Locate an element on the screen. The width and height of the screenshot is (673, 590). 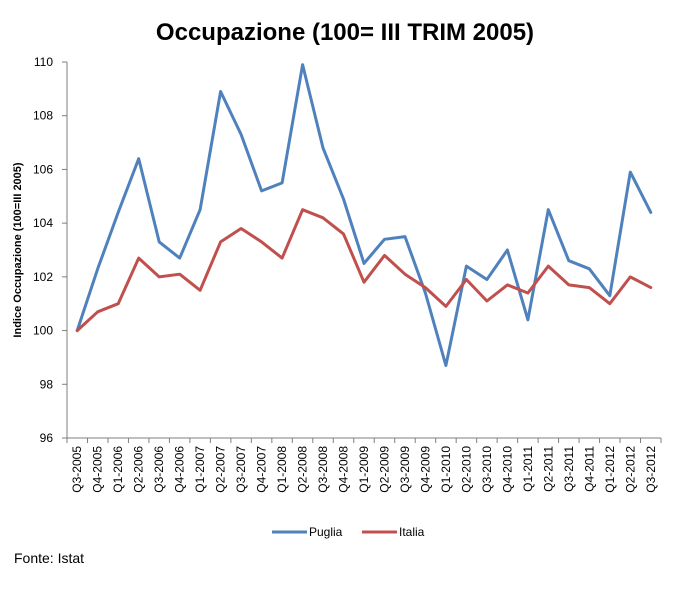
x-tick-label: Q1-2009 is located at coordinates (364, 469).